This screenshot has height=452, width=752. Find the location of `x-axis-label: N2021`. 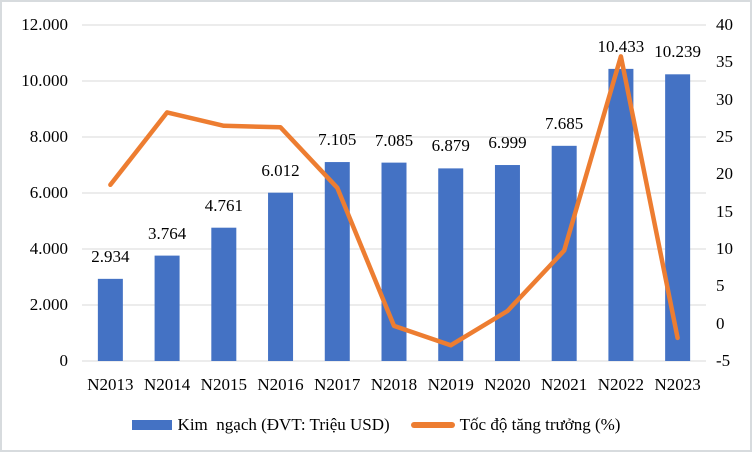

x-axis-label: N2021 is located at coordinates (564, 384).